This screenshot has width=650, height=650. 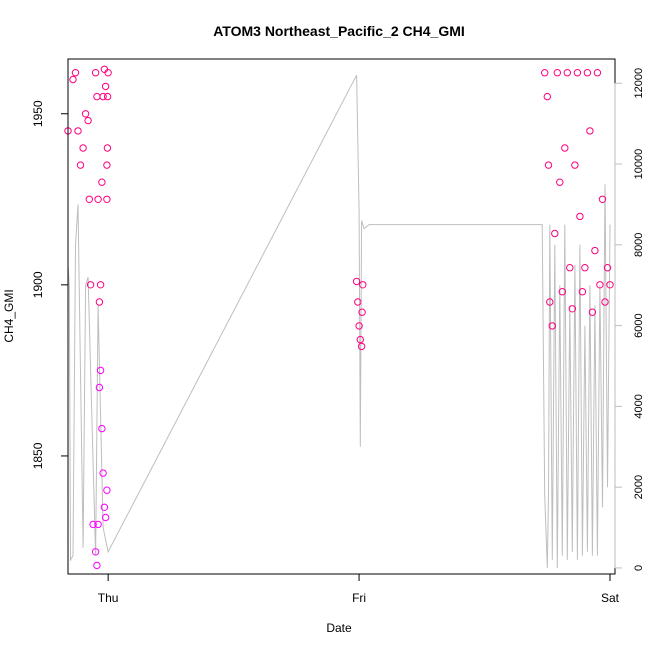 What do you see at coordinates (639, 83) in the screenshot?
I see `y2-tick-label: 12000` at bounding box center [639, 83].